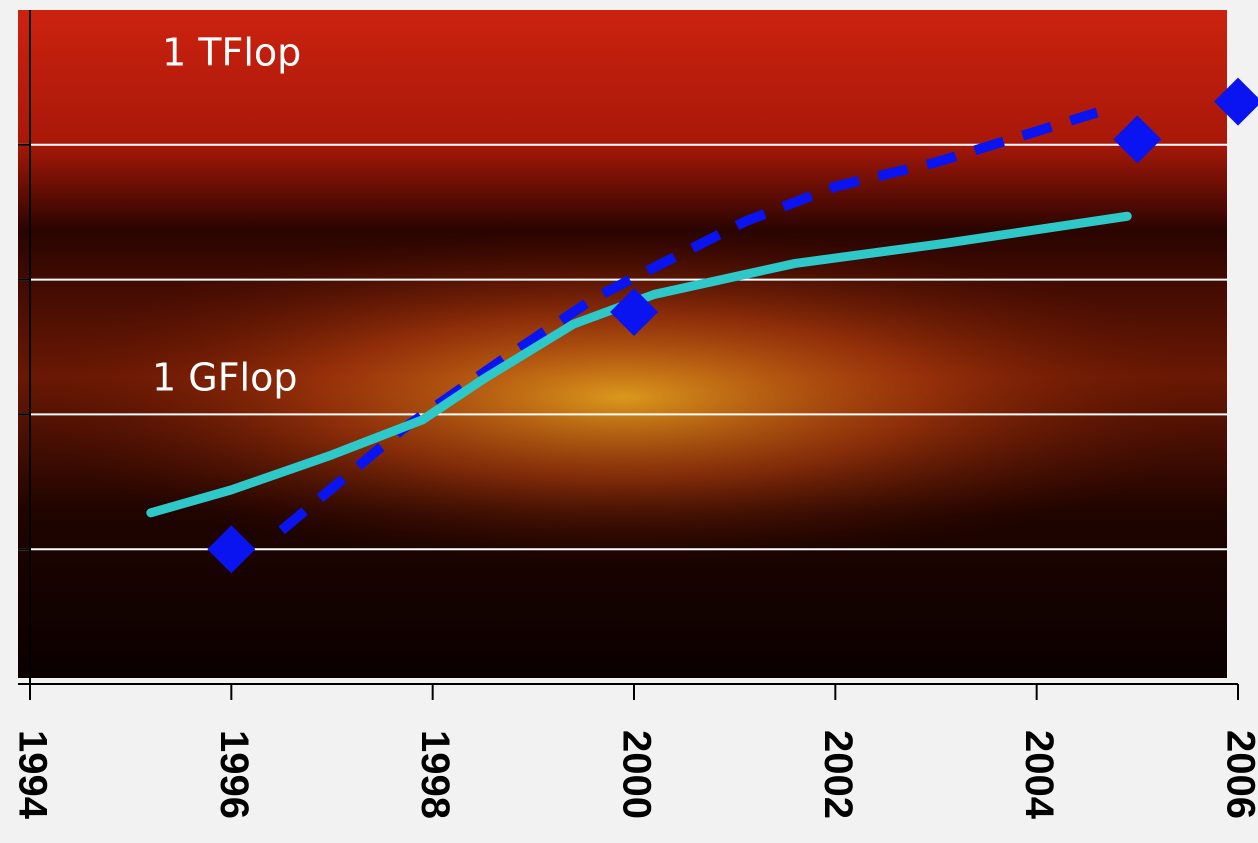  What do you see at coordinates (231, 53) in the screenshot?
I see `annotation: 1 TFlop` at bounding box center [231, 53].